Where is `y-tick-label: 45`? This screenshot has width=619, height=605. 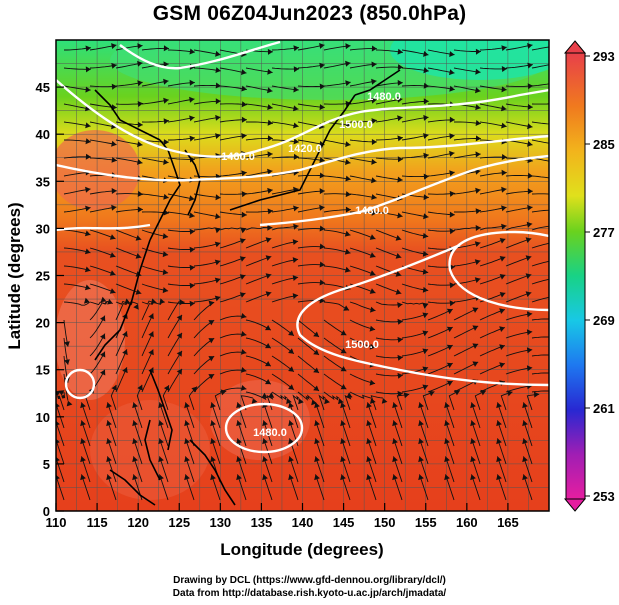
y-tick-label: 45 is located at coordinates (43, 87).